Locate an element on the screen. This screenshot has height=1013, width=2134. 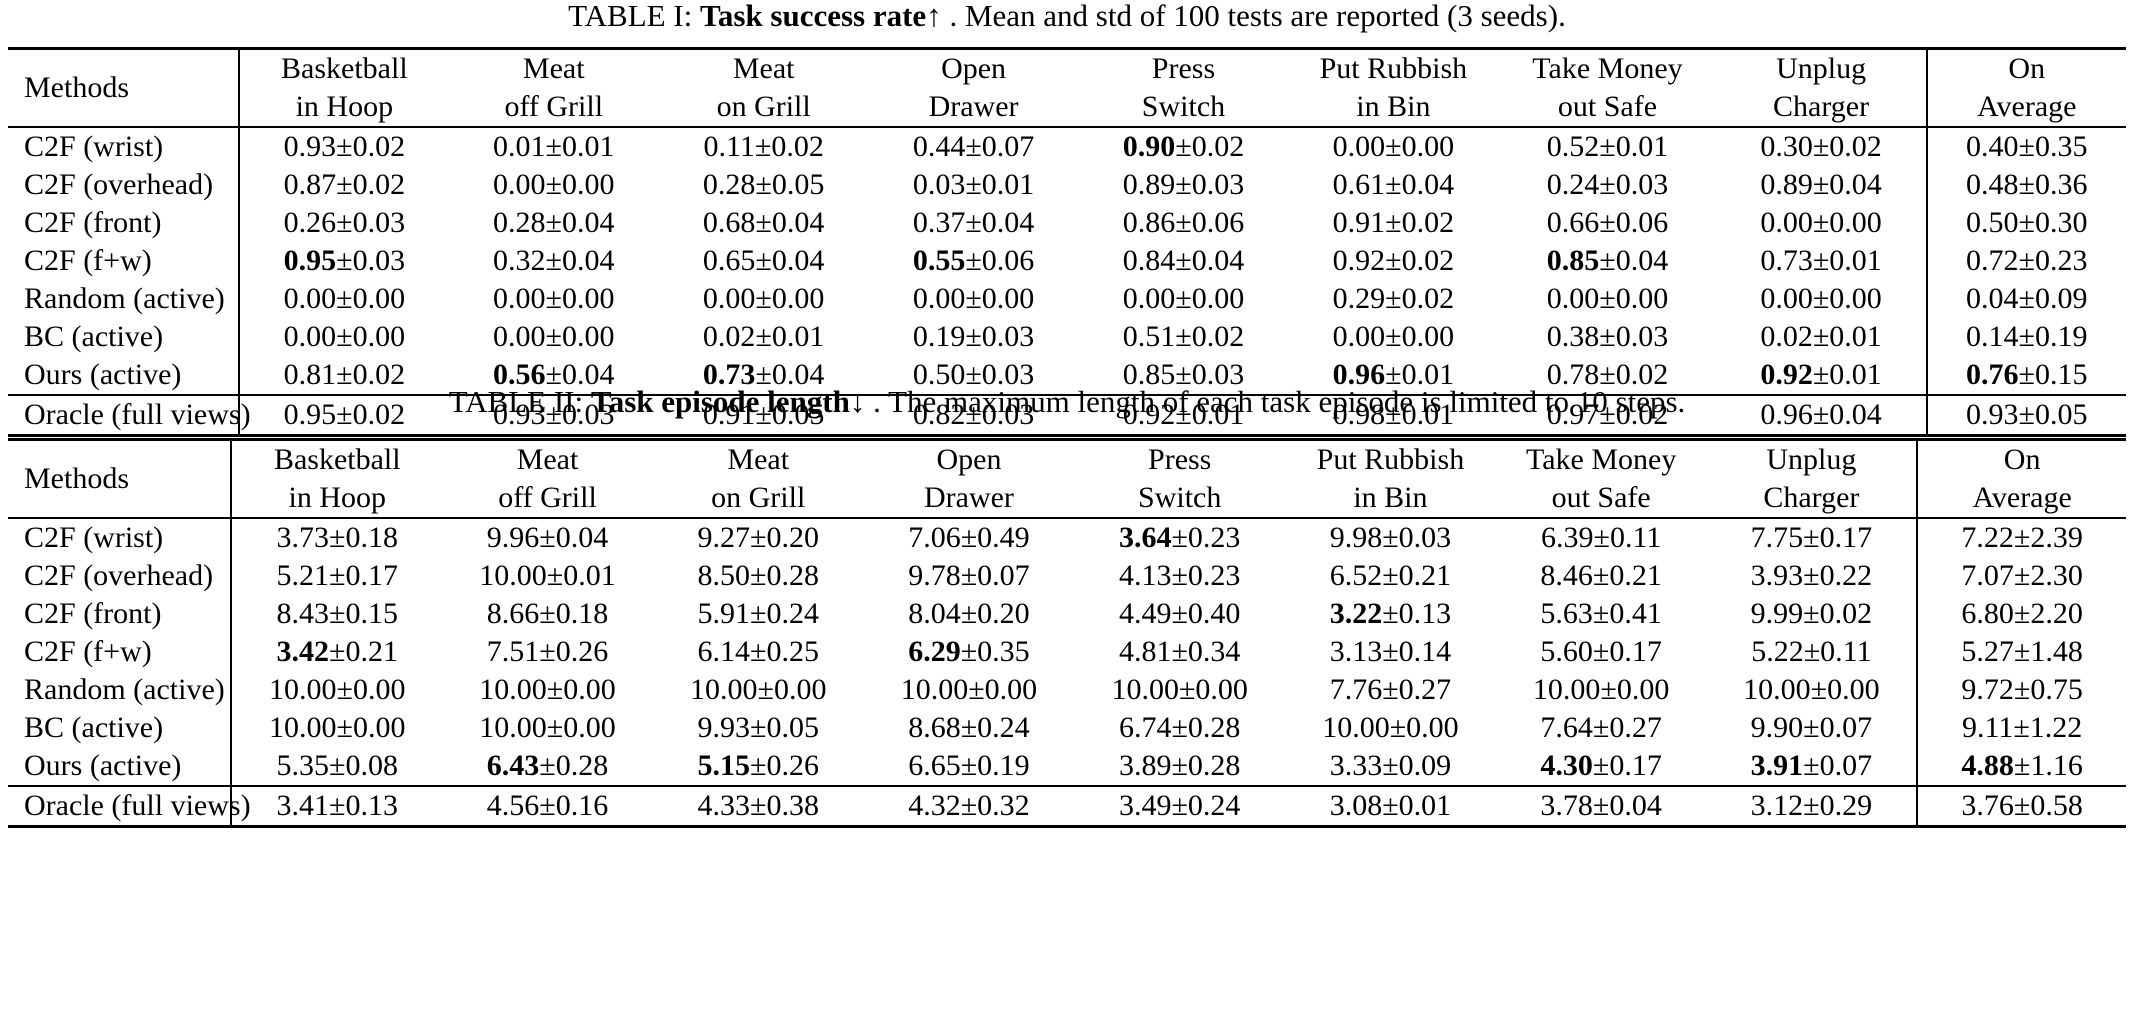
value-cell: 3.13±0.14 is located at coordinates (1390, 652).